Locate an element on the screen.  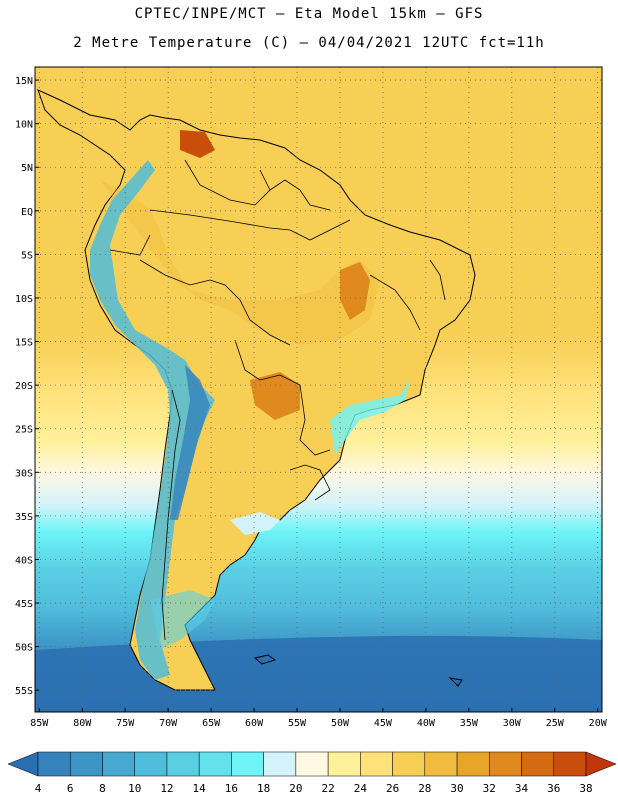
falkland-islands is located at coordinates (265, 659).